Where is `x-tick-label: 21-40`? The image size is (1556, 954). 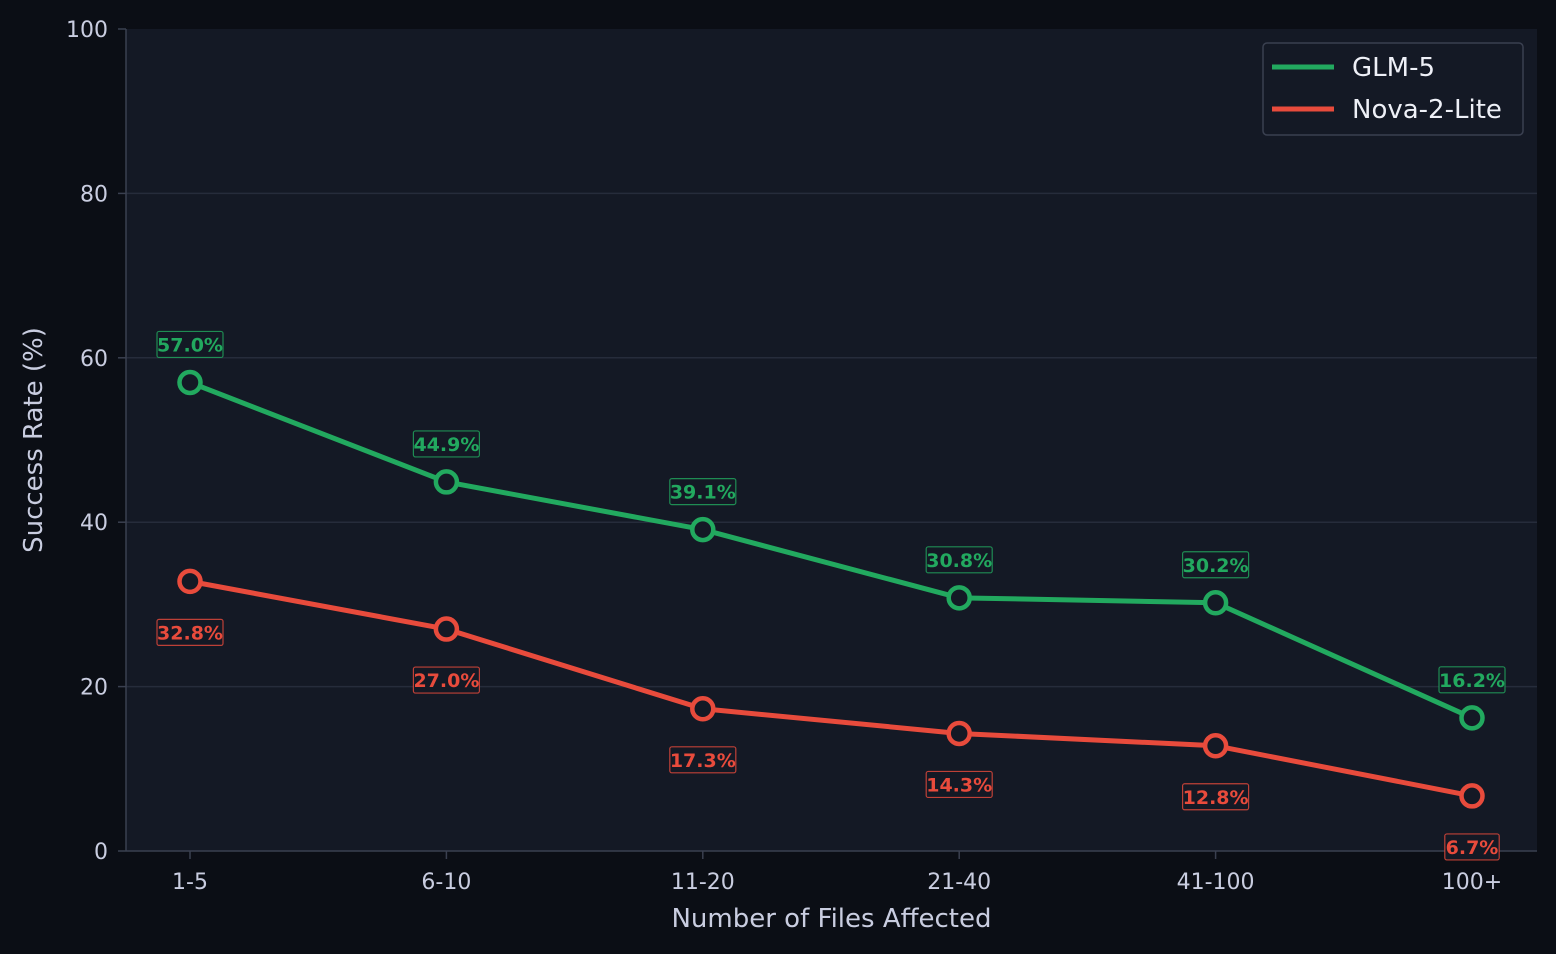 x-tick-label: 21-40 is located at coordinates (959, 882).